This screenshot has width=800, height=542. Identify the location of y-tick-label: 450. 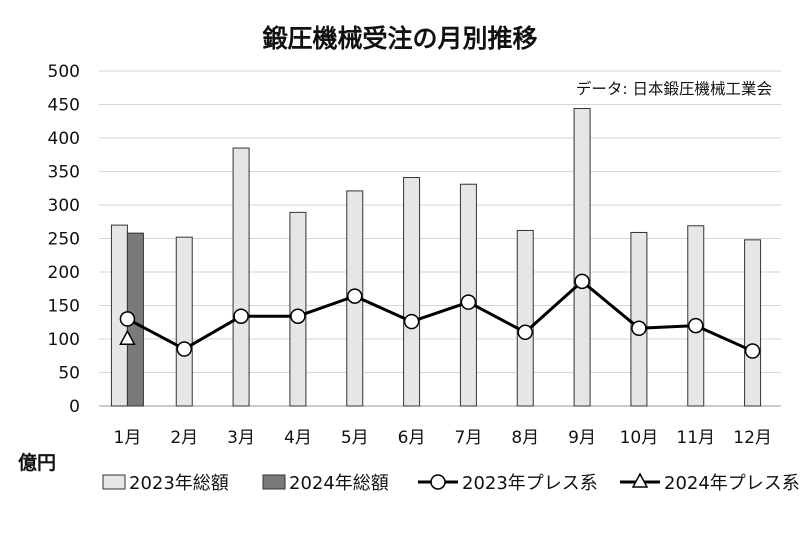
(64, 106).